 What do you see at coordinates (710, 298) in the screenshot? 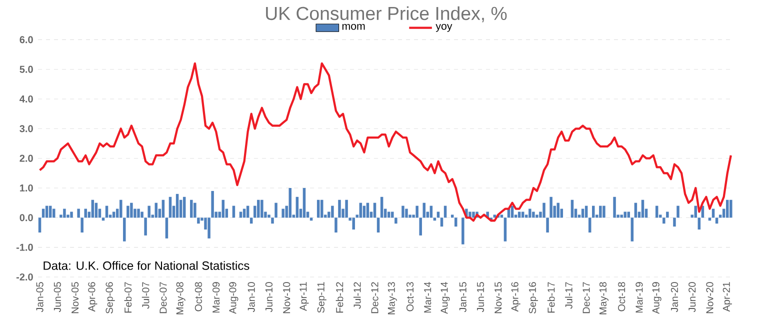
I see `x-tick-label: Nov-20` at bounding box center [710, 298].